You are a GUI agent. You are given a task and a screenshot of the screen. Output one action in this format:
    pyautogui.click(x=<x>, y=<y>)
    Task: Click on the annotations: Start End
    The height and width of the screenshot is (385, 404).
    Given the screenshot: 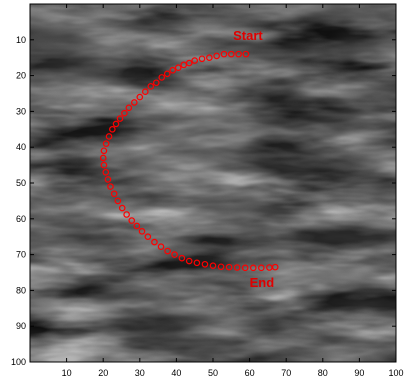 What is the action you would take?
    pyautogui.click(x=253, y=159)
    